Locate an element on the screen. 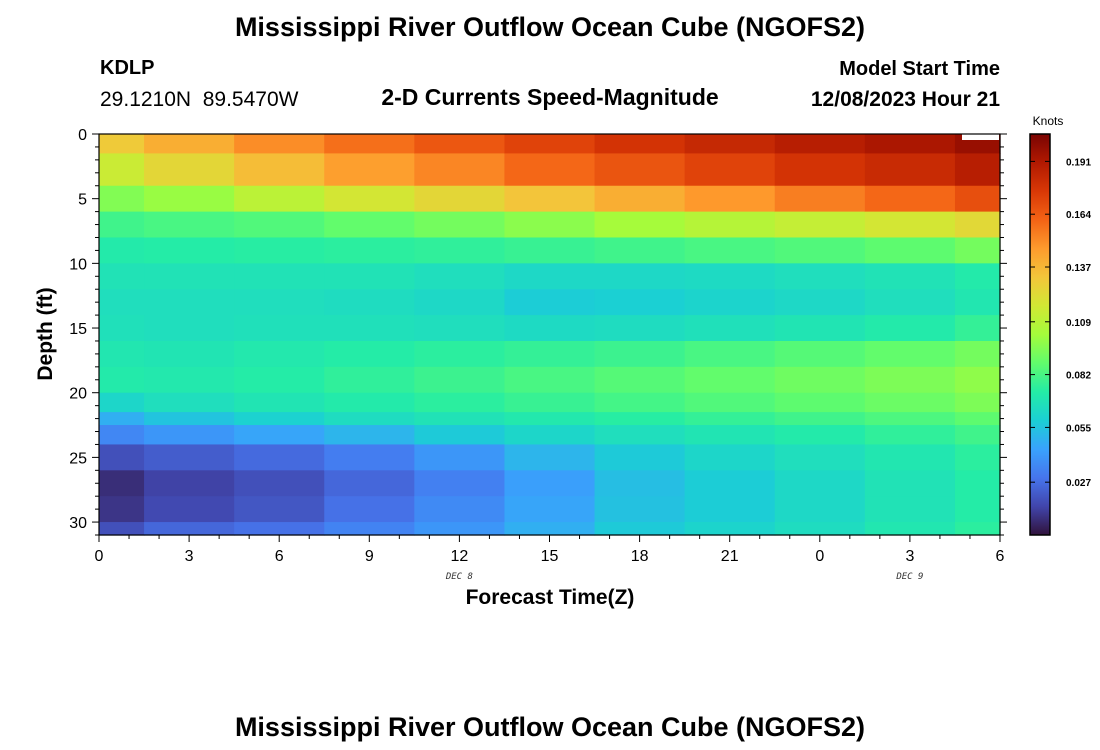 The height and width of the screenshot is (750, 1100). plot-subtitle: 2-D Currents Speed-Magnitude is located at coordinates (549, 97).